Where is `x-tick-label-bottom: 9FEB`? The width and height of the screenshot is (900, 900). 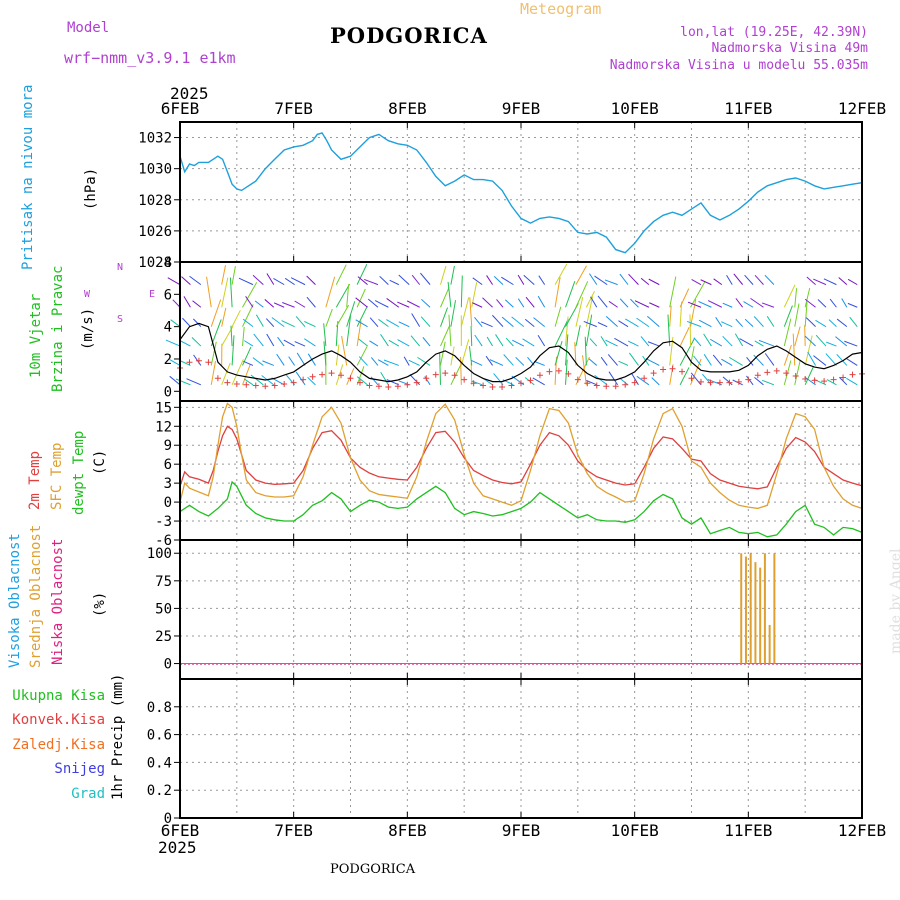
x-tick-label-bottom: 9FEB is located at coordinates (521, 830).